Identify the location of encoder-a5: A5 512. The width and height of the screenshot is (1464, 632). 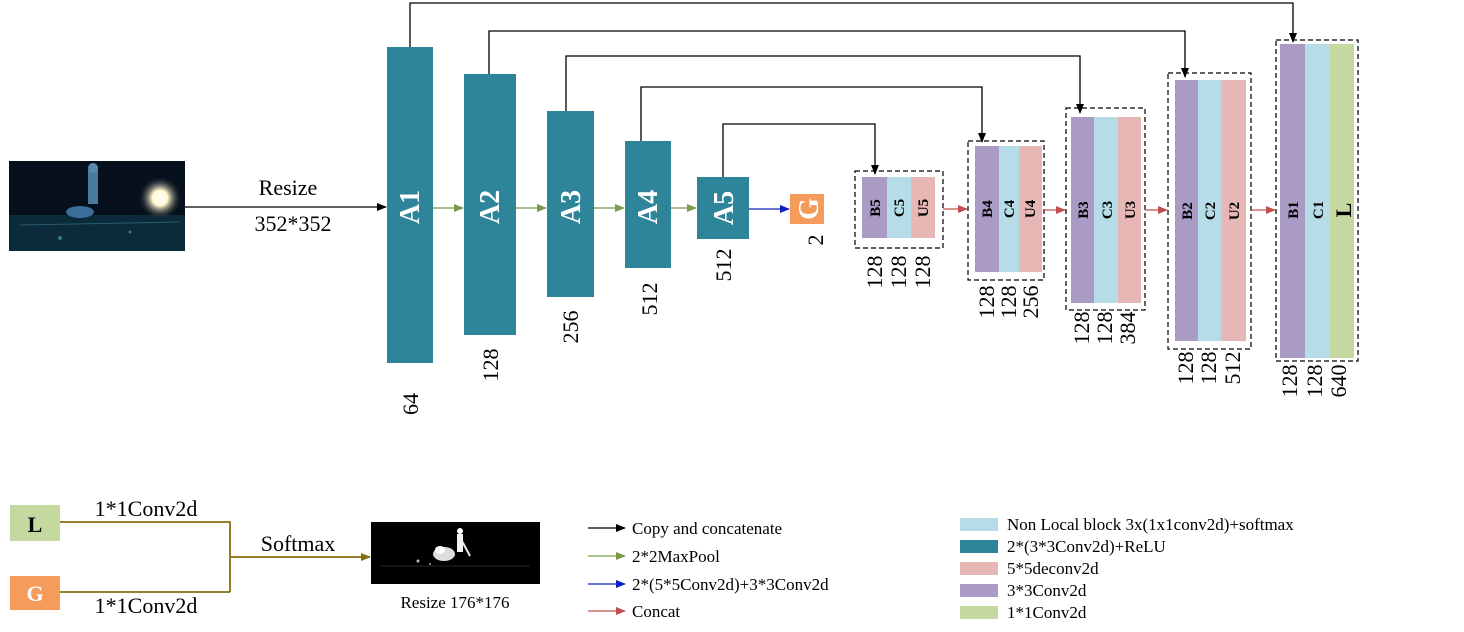
(723, 229).